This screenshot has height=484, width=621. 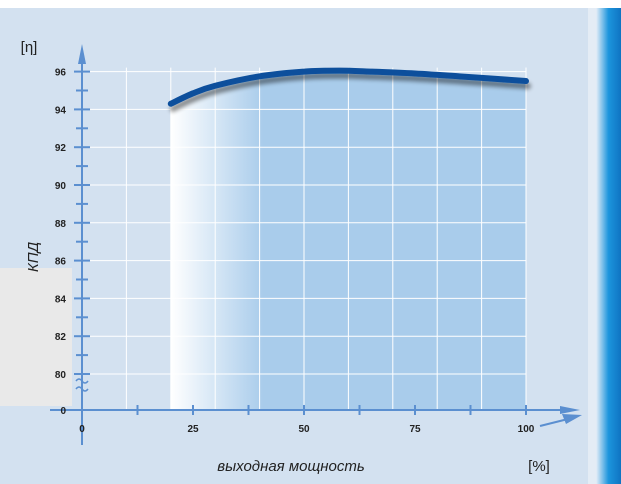 I want to click on y-tick-label: 88, so click(x=61, y=224).